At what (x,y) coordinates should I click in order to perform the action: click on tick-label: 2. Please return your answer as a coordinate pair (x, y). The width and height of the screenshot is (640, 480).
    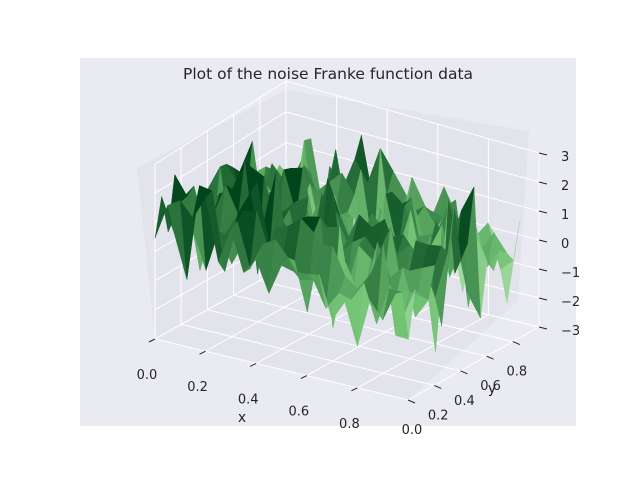
    Looking at the image, I should click on (565, 186).